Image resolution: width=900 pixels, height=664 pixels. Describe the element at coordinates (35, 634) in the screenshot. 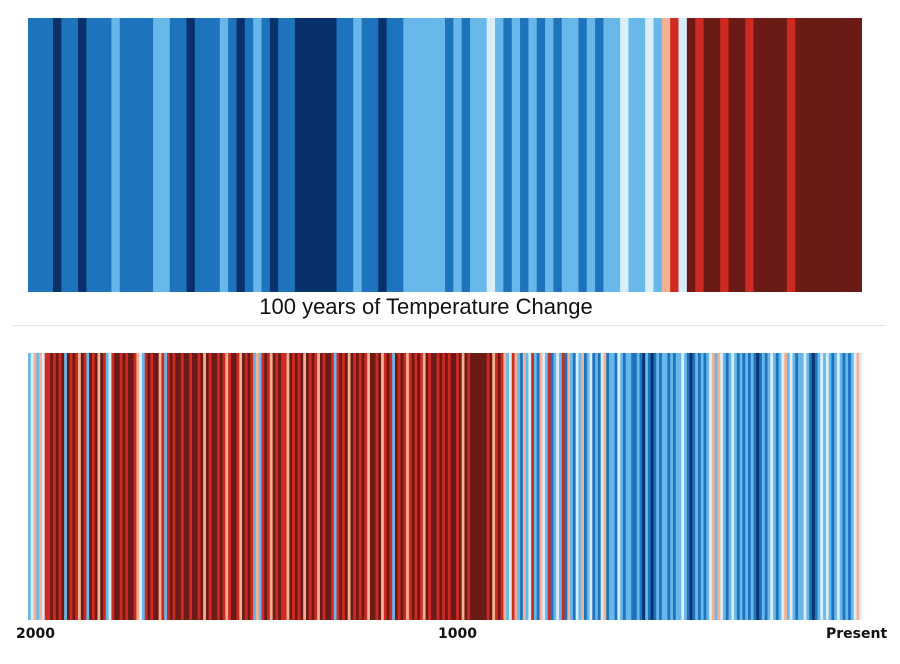

I see `x-tick-label: 2000` at that location.